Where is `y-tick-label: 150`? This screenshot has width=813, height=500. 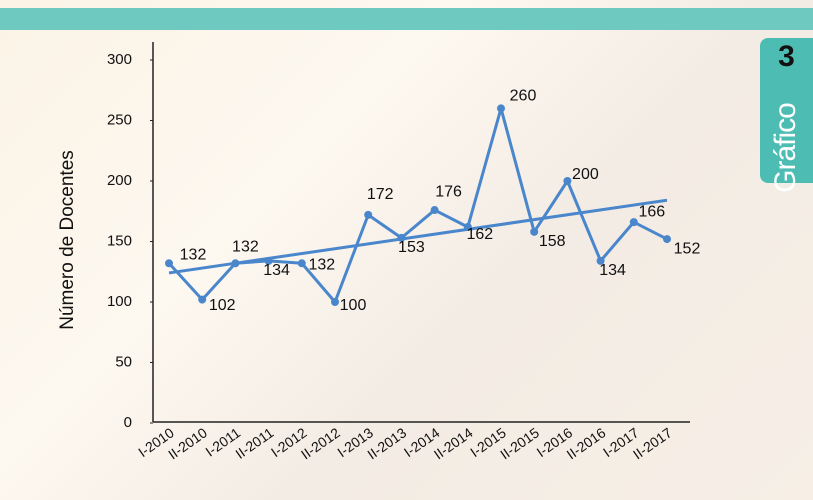 y-tick-label: 150 is located at coordinates (119, 240).